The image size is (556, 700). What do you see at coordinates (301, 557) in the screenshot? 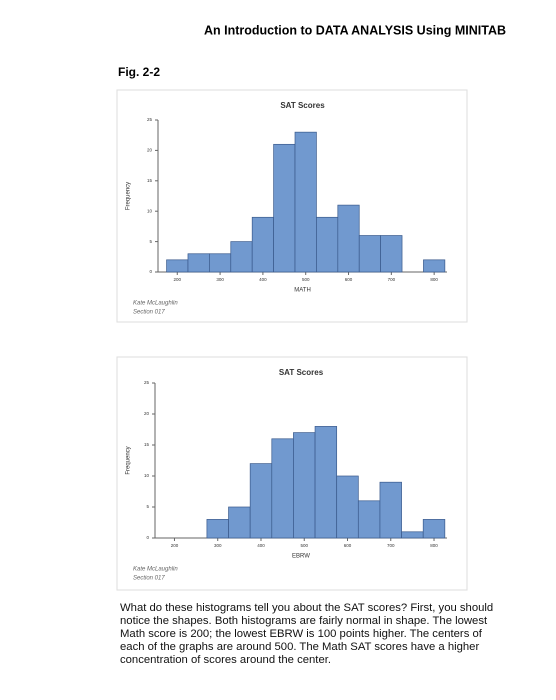
I see `x-axis-label: EBRW` at bounding box center [301, 557].